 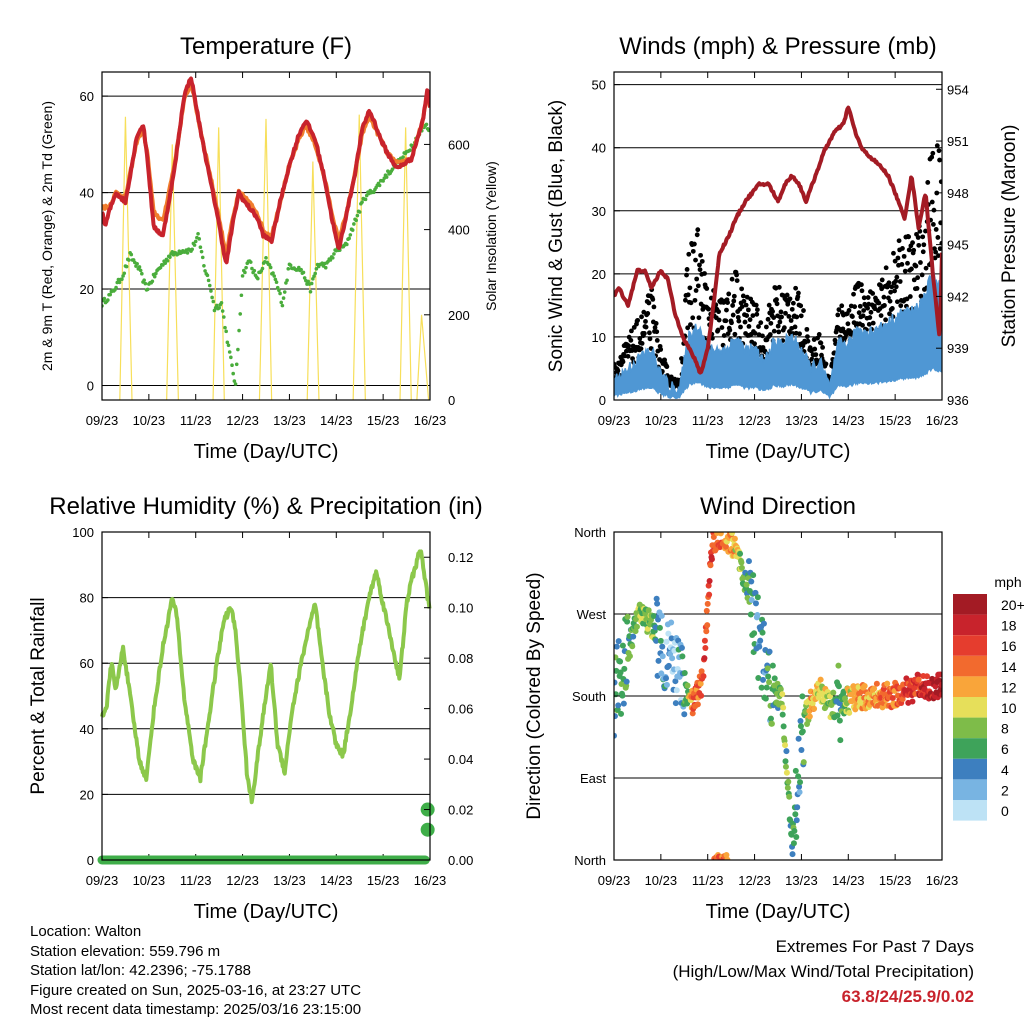 I want to click on y-tick-label: West, so click(x=592, y=614).